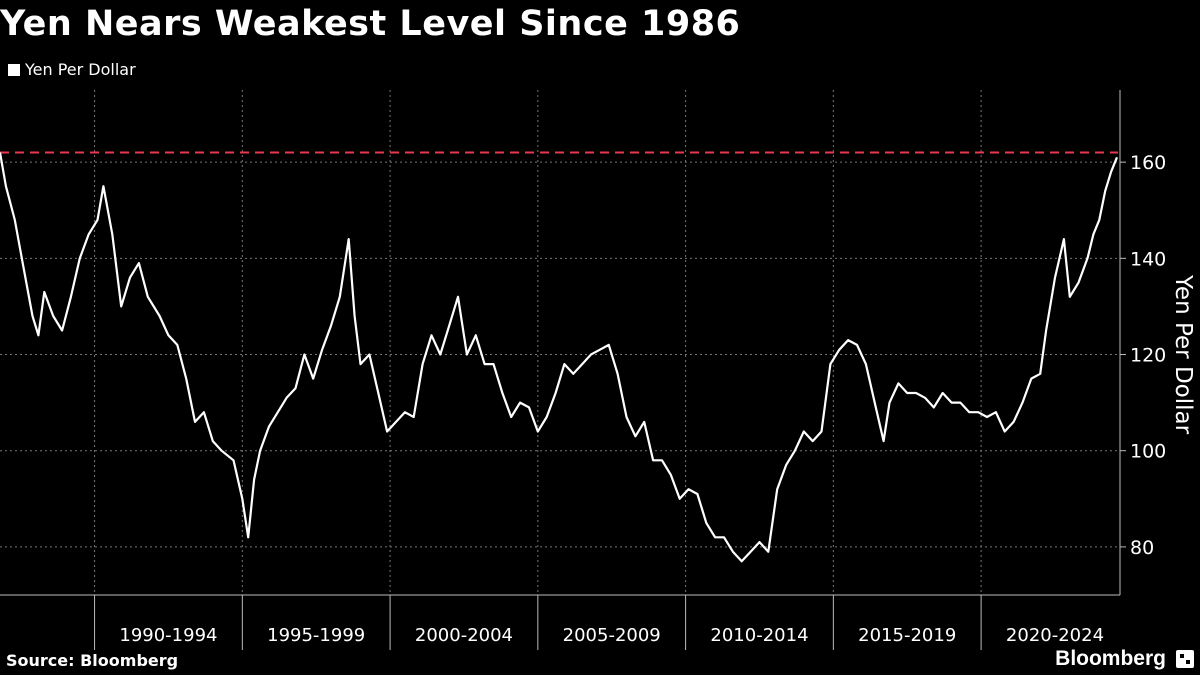  Describe the element at coordinates (92, 660) in the screenshot. I see `source-note: Source: Bloomberg` at that location.